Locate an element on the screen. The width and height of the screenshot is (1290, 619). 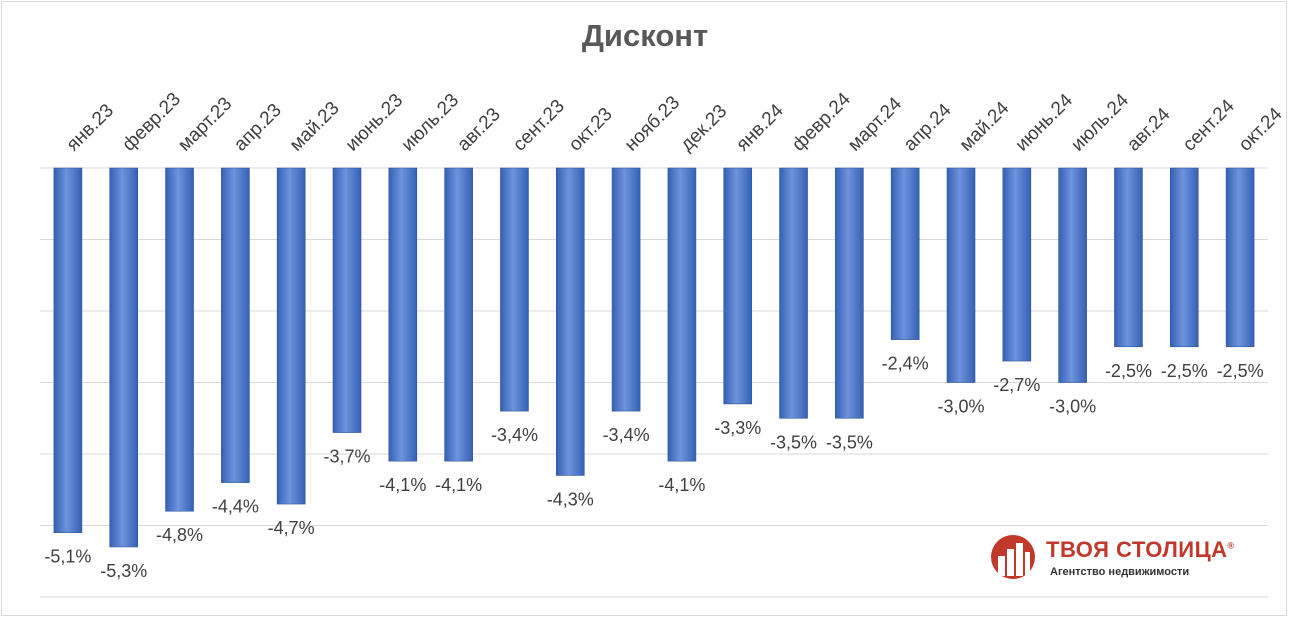
x-tick-label: февр.23 is located at coordinates (151, 122).